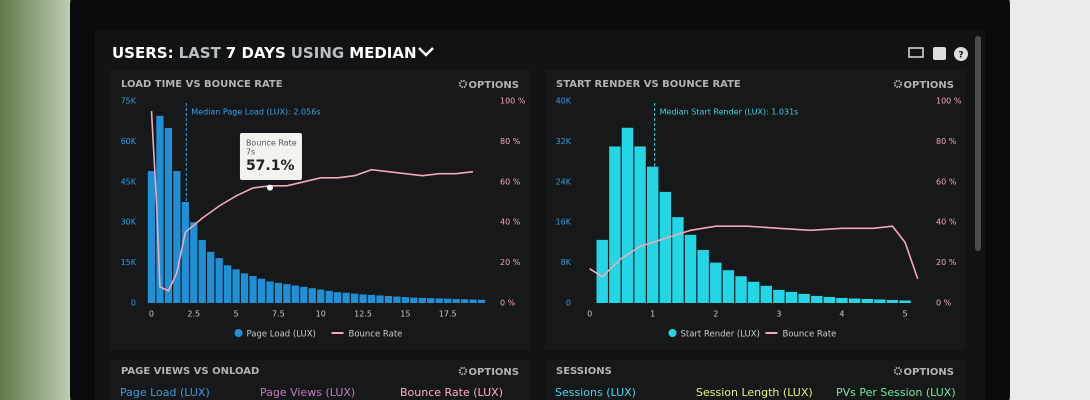 Image resolution: width=1090 pixels, height=400 pixels. I want to click on tooltip-value: 57.1%, so click(270, 166).